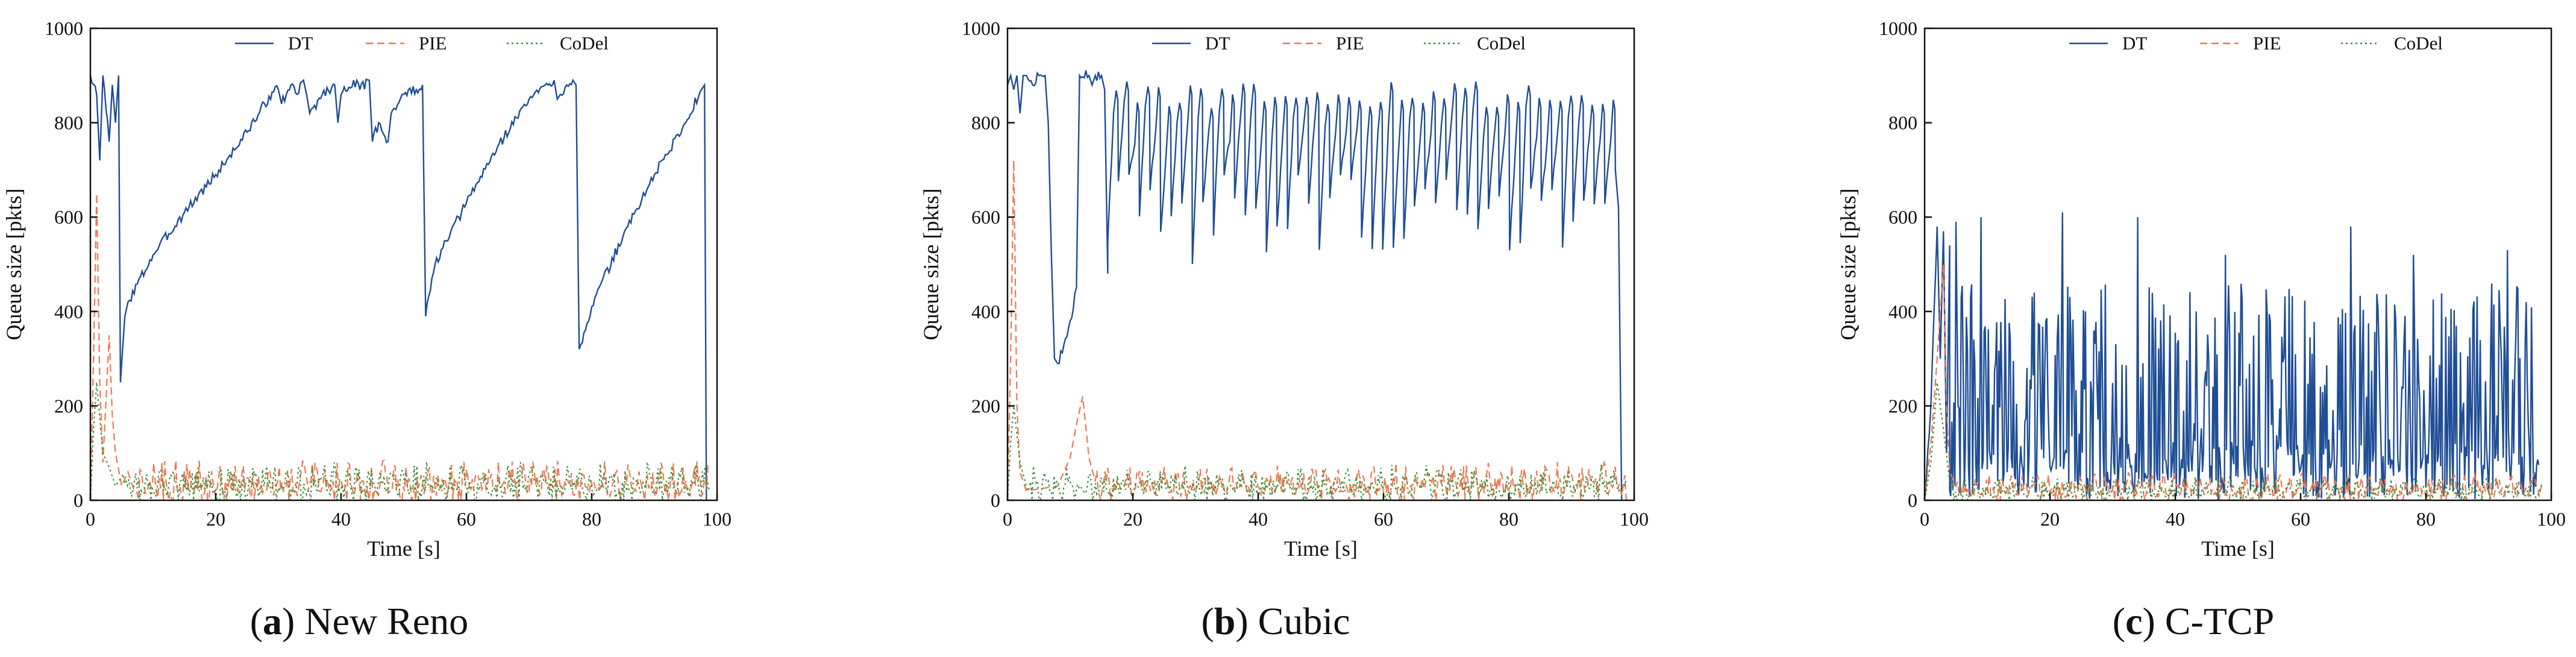  What do you see at coordinates (386, 622) in the screenshot?
I see `caption-title: New Reno` at bounding box center [386, 622].